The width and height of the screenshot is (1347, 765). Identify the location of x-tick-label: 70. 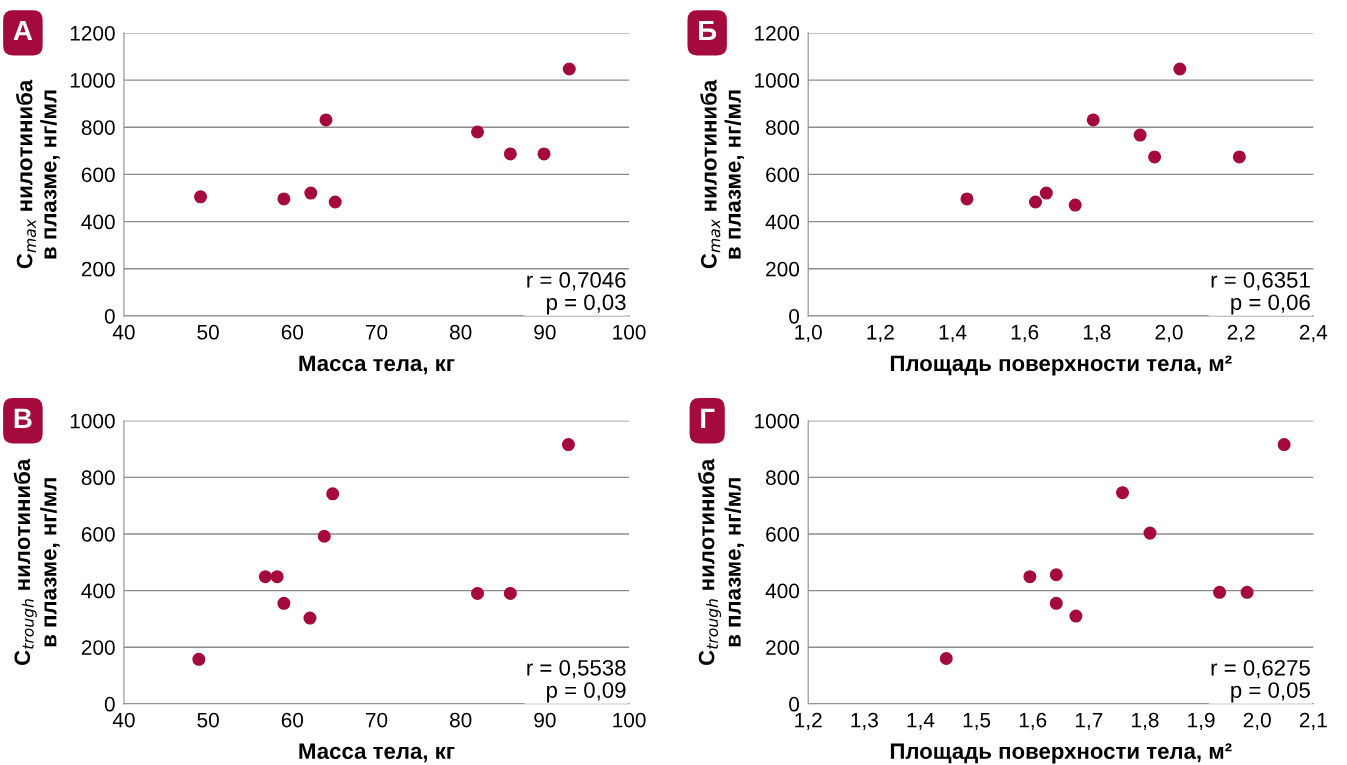
(376, 332).